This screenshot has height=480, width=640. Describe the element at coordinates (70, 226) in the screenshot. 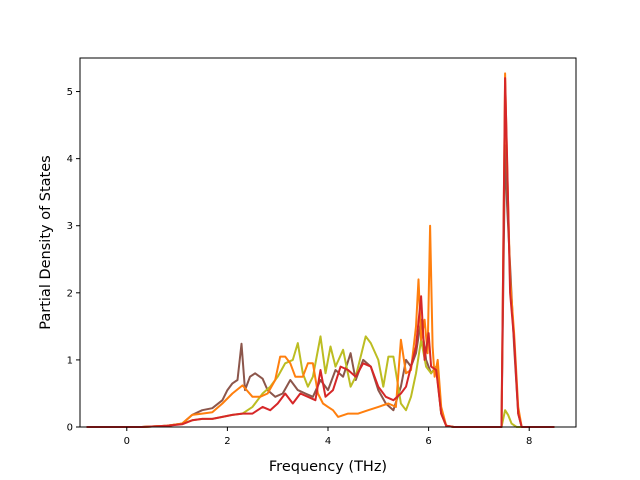

I see `y-tick-label: 3` at that location.